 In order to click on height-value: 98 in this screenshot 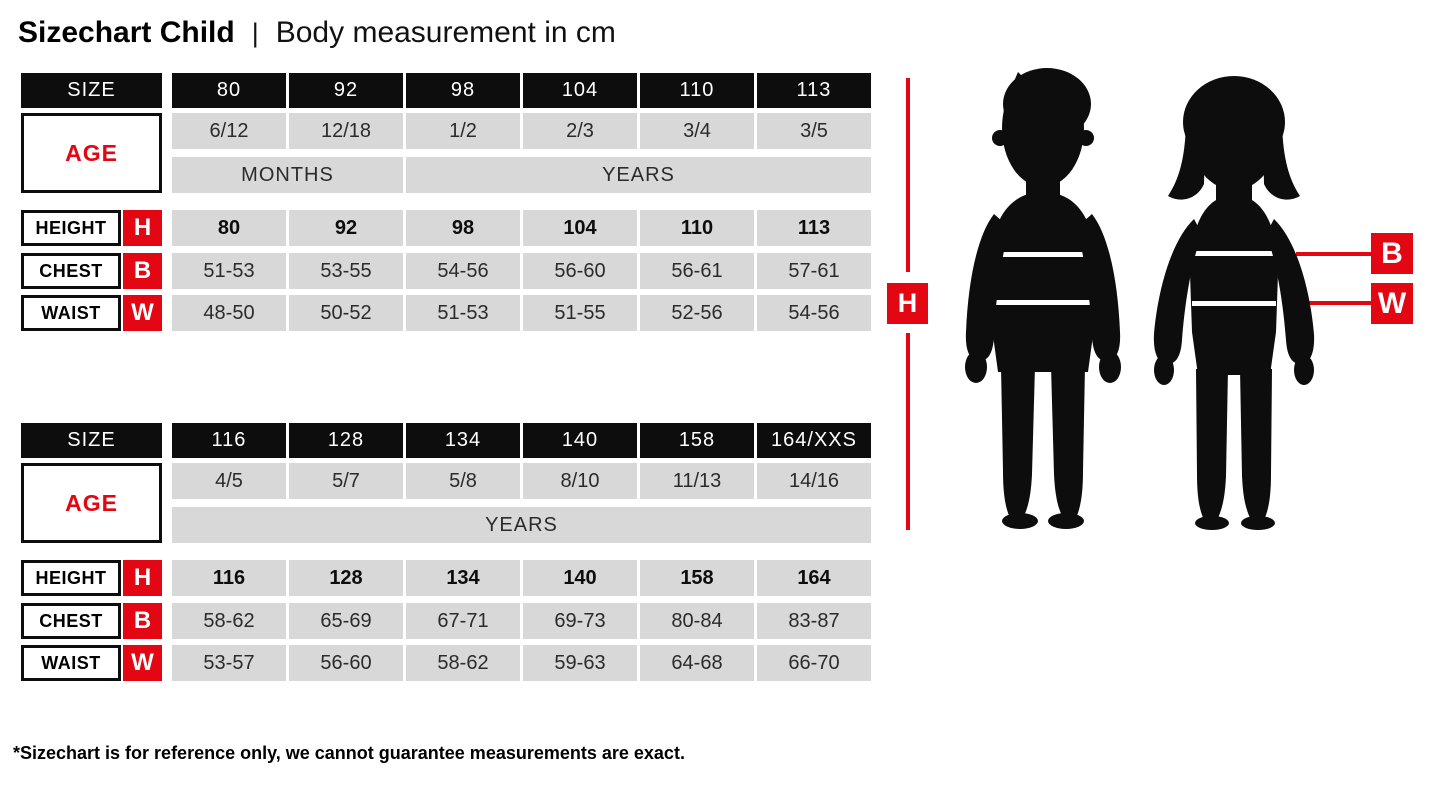, I will do `click(463, 228)`.